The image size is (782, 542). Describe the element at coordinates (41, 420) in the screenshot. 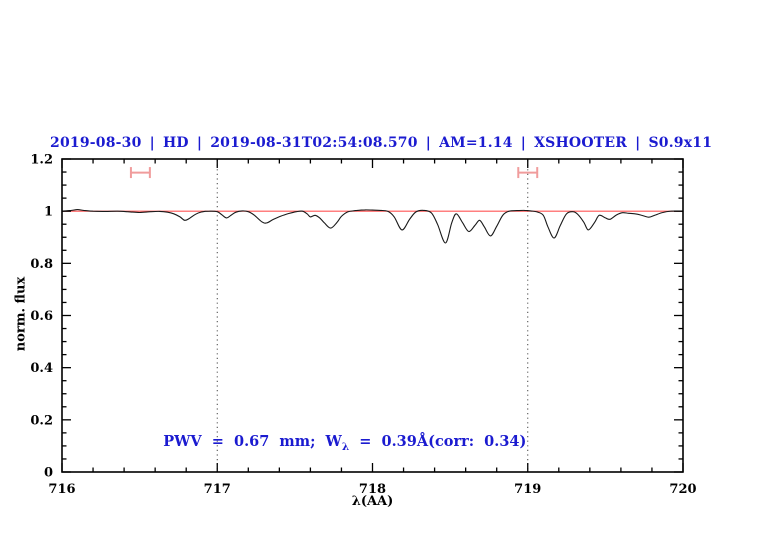

I see `y-tick-label: 0.2` at that location.